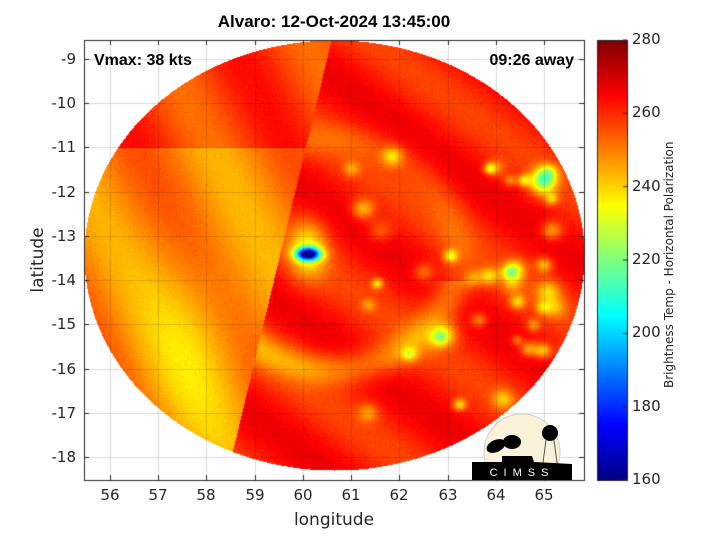  Describe the element at coordinates (522, 473) in the screenshot. I see `svg-text: CIMSS` at that location.